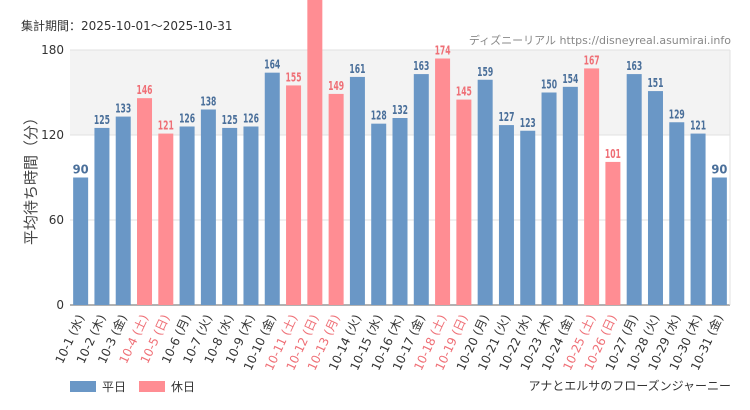 Image resolution: width=750 pixels, height=410 pixels. What do you see at coordinates (506, 117) in the screenshot?
I see `value-label: 127` at bounding box center [506, 117].